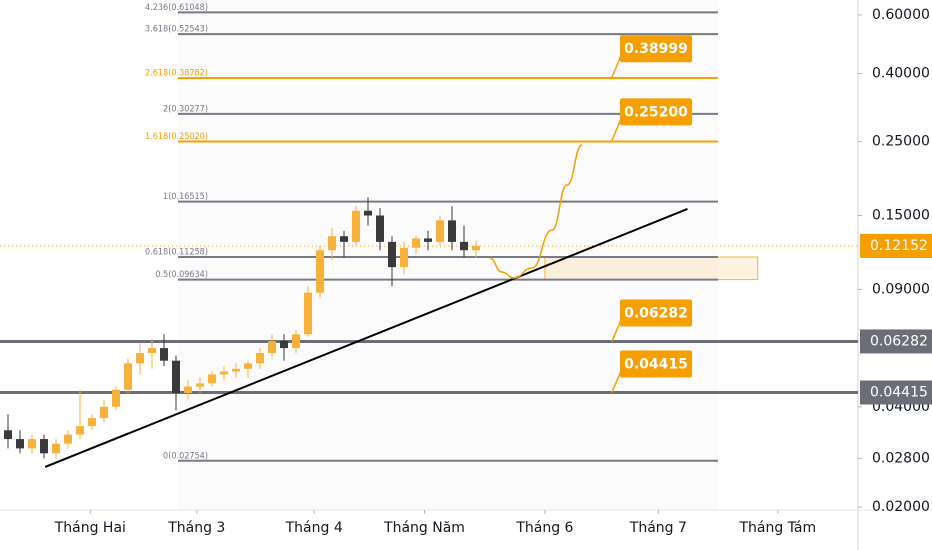 This screenshot has width=932, height=550. What do you see at coordinates (651, 268) in the screenshot?
I see `target-zone` at bounding box center [651, 268].